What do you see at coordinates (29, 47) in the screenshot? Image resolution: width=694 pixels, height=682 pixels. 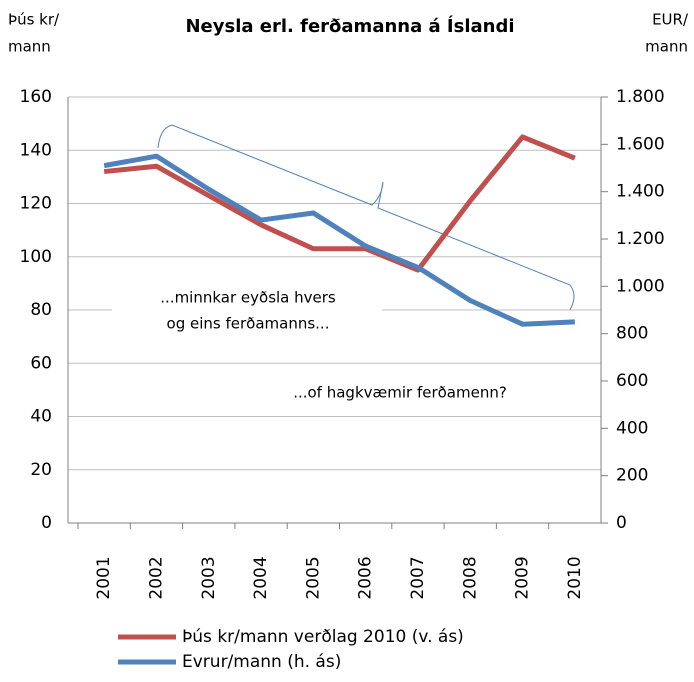 I see `y-label: mann` at bounding box center [29, 47].